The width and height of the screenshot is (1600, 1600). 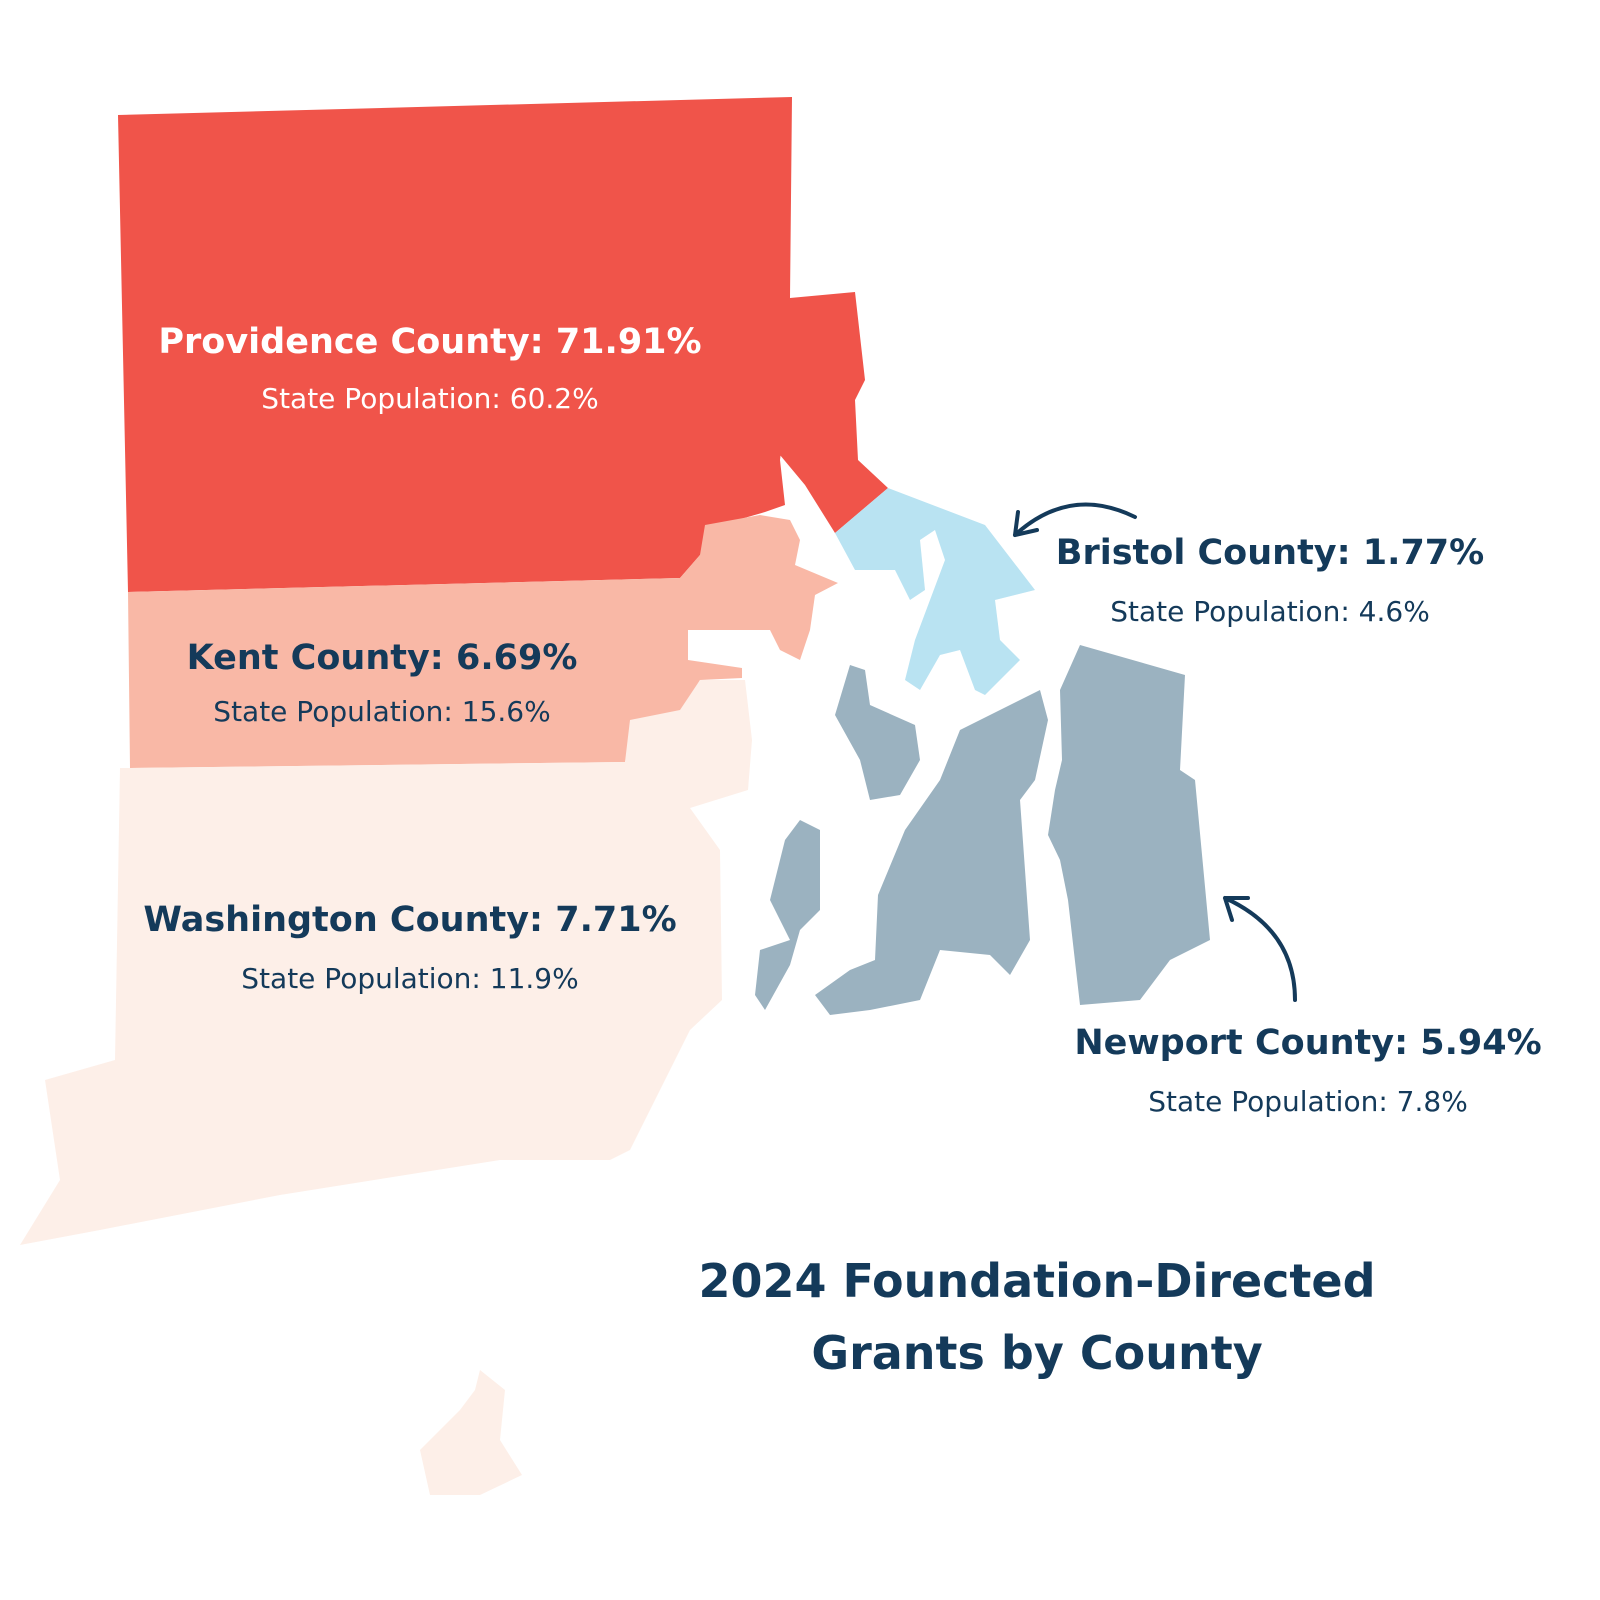 I want to click on county-label: Providence County: 71.91%, so click(x=430, y=342).